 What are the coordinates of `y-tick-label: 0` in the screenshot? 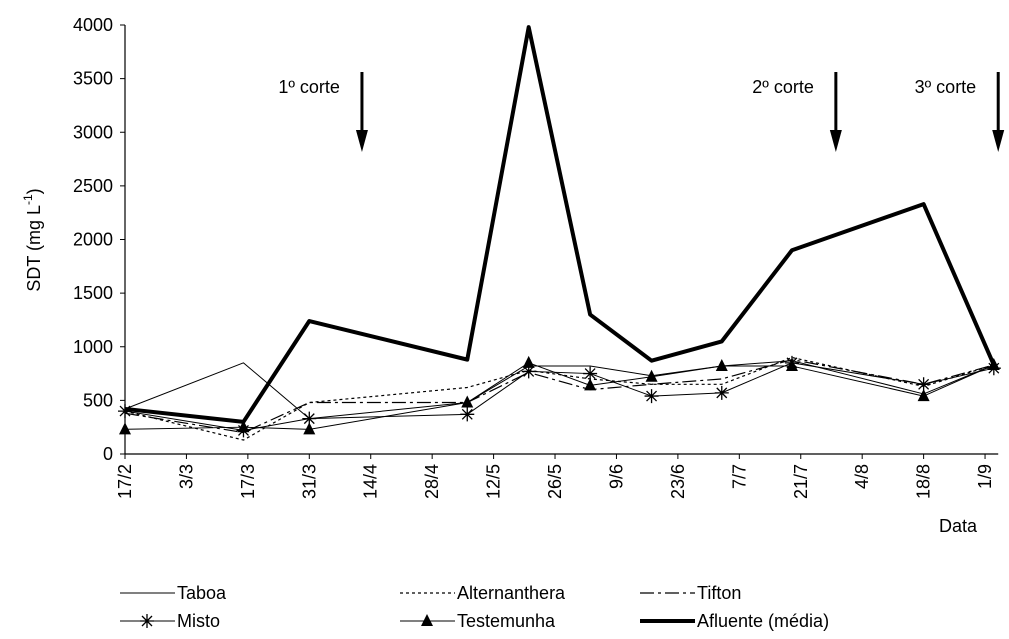 It's located at (108, 454).